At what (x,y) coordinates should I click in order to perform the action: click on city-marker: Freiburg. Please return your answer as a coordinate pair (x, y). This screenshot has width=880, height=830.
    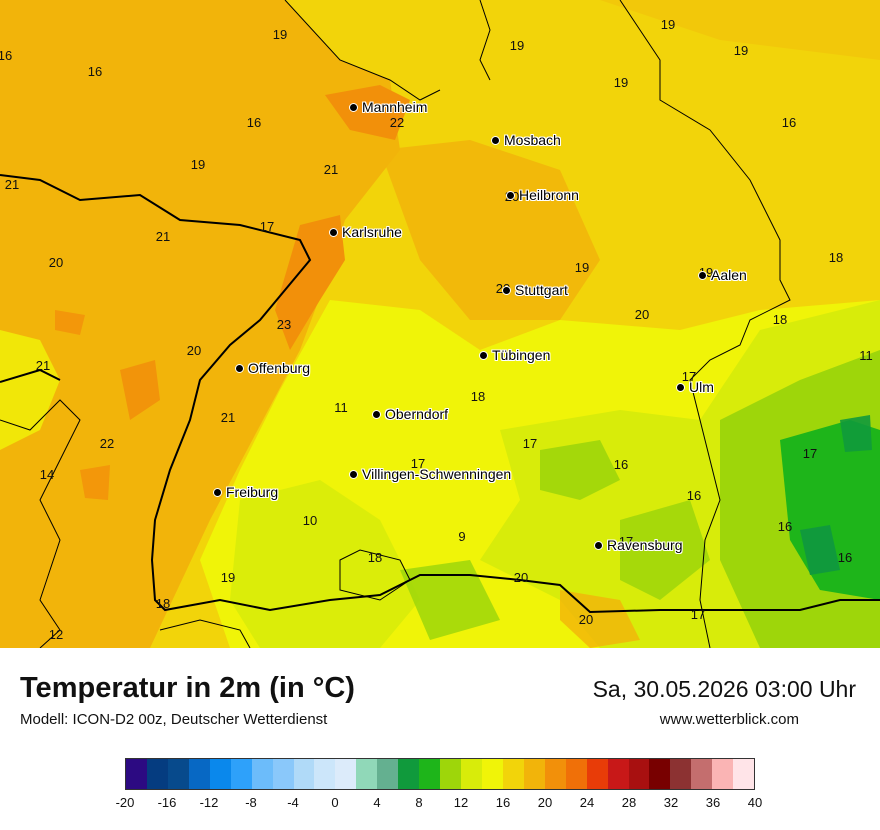
    Looking at the image, I should click on (245, 492).